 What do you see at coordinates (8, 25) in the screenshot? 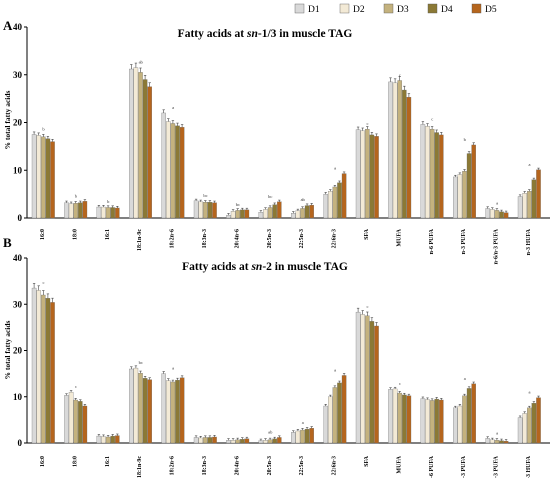
I see `panel-letter-a: A` at bounding box center [8, 25].